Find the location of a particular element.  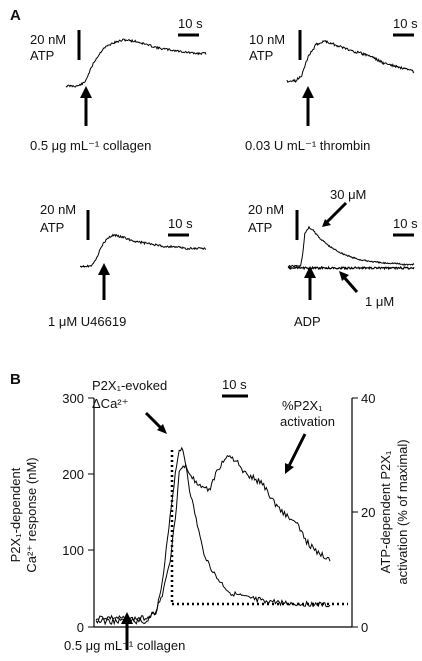

a2-time-scale-label: 10 s is located at coordinates (405, 23).